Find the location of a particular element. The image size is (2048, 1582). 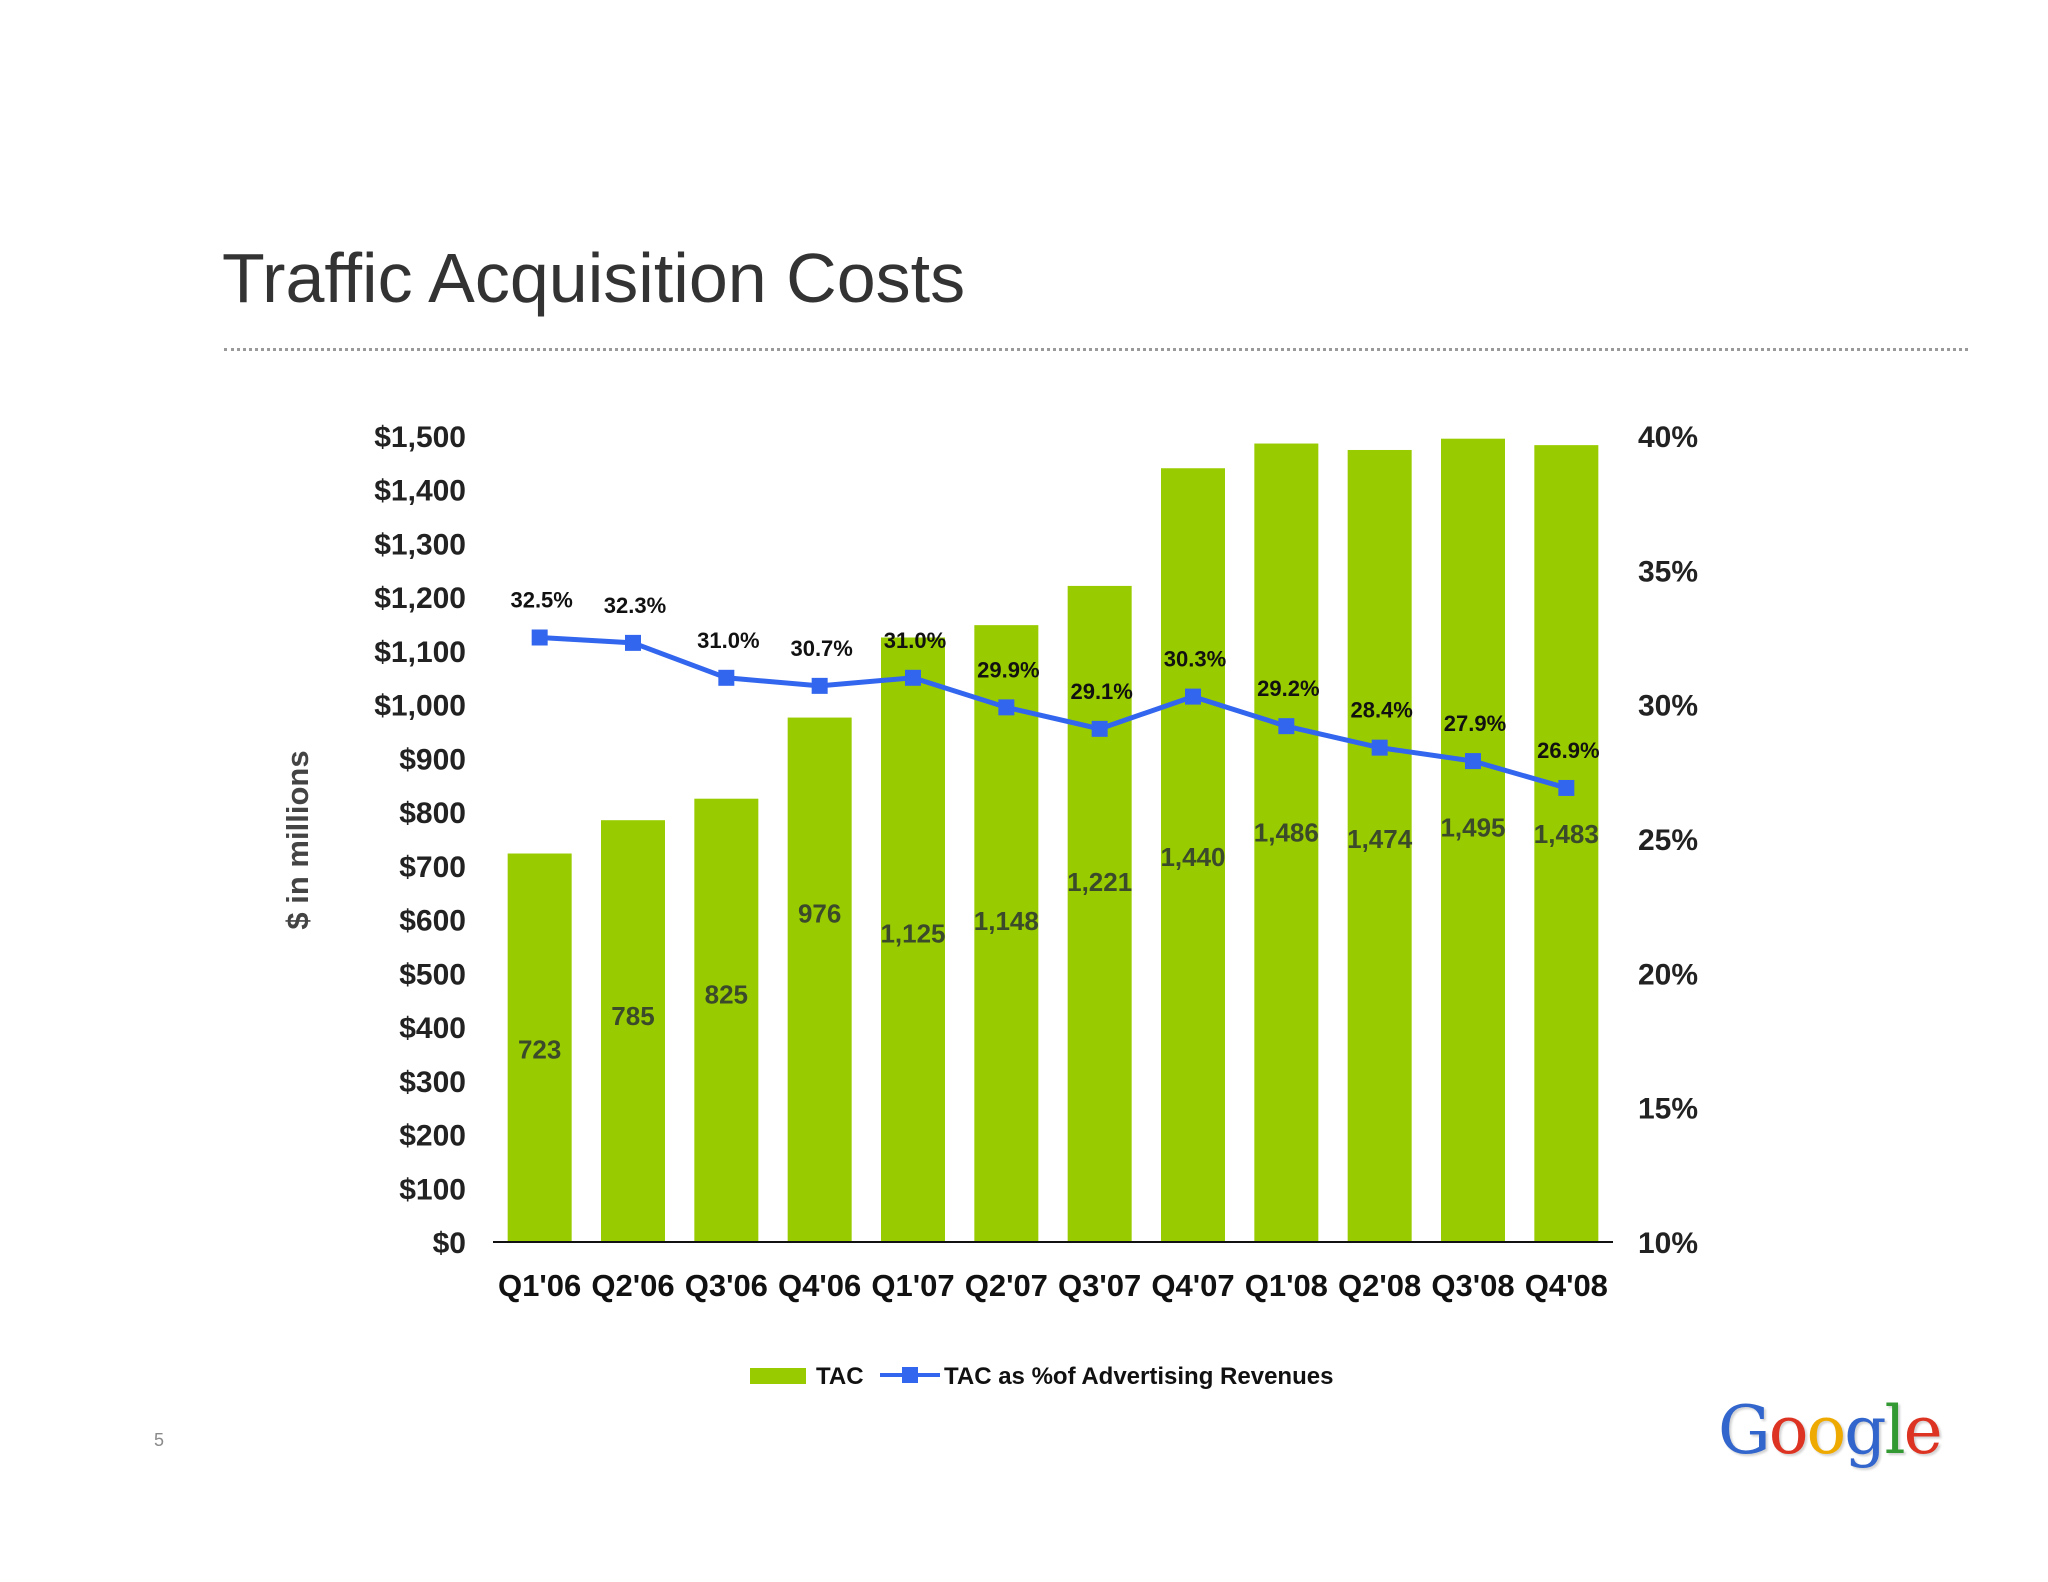

y-tick-label: $1,200 is located at coordinates (420, 598).